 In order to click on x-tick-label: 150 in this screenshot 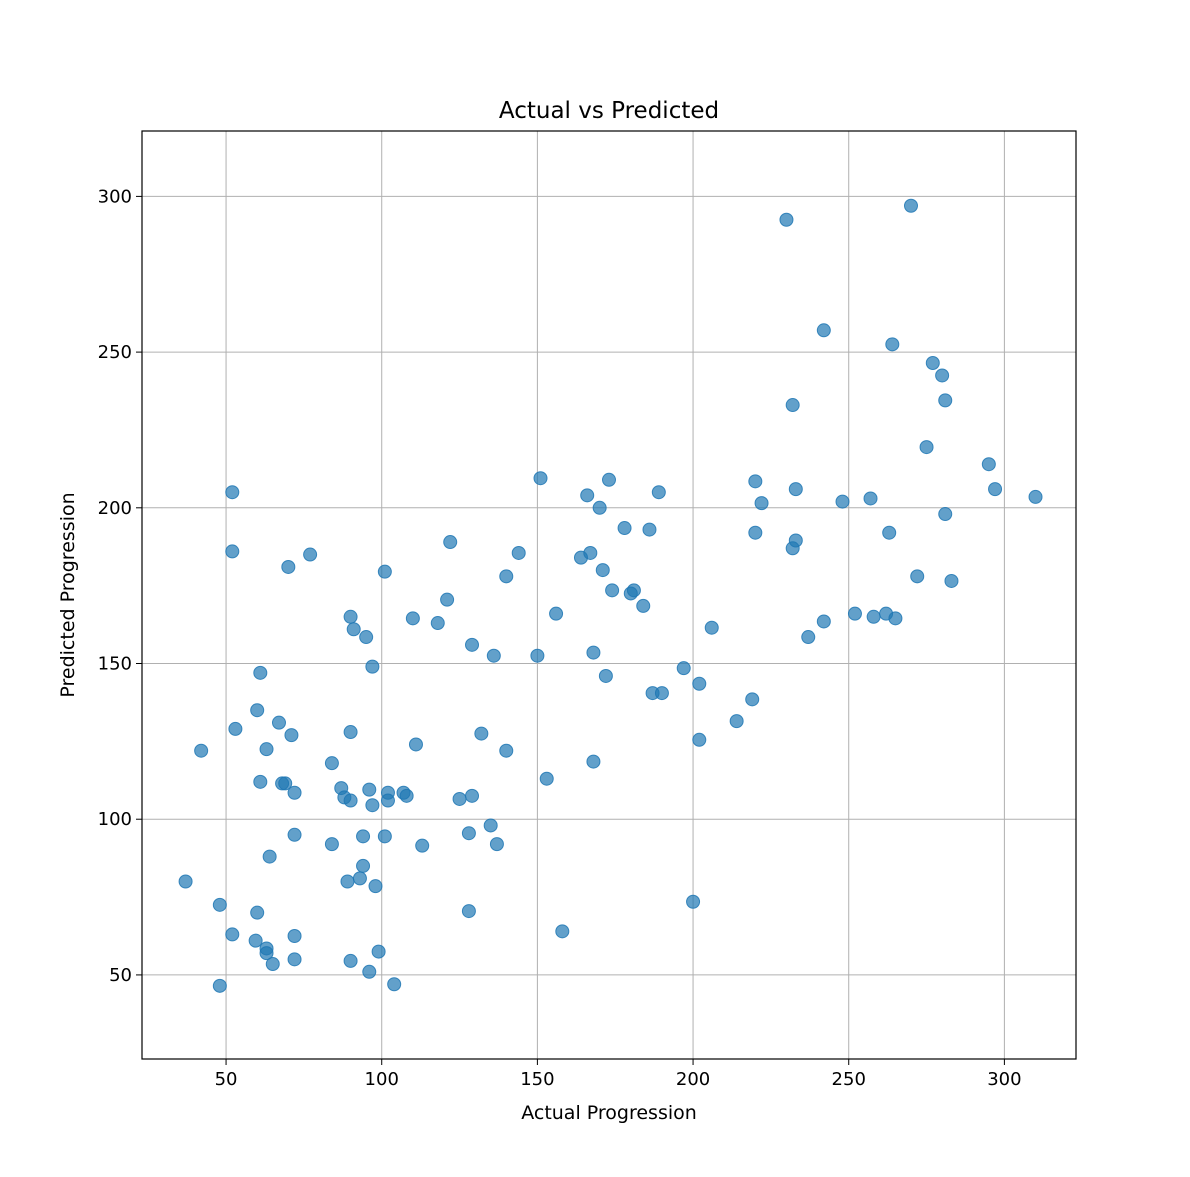, I will do `click(537, 1079)`.